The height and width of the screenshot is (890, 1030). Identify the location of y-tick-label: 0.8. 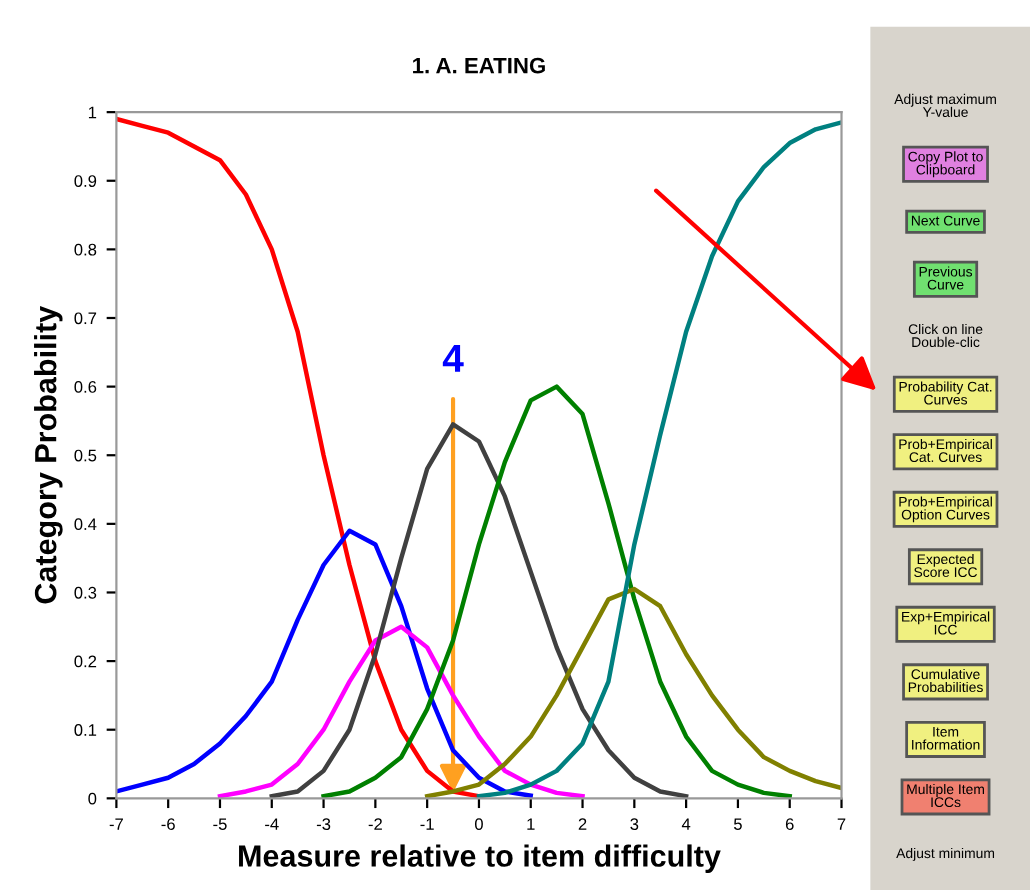
(85, 249).